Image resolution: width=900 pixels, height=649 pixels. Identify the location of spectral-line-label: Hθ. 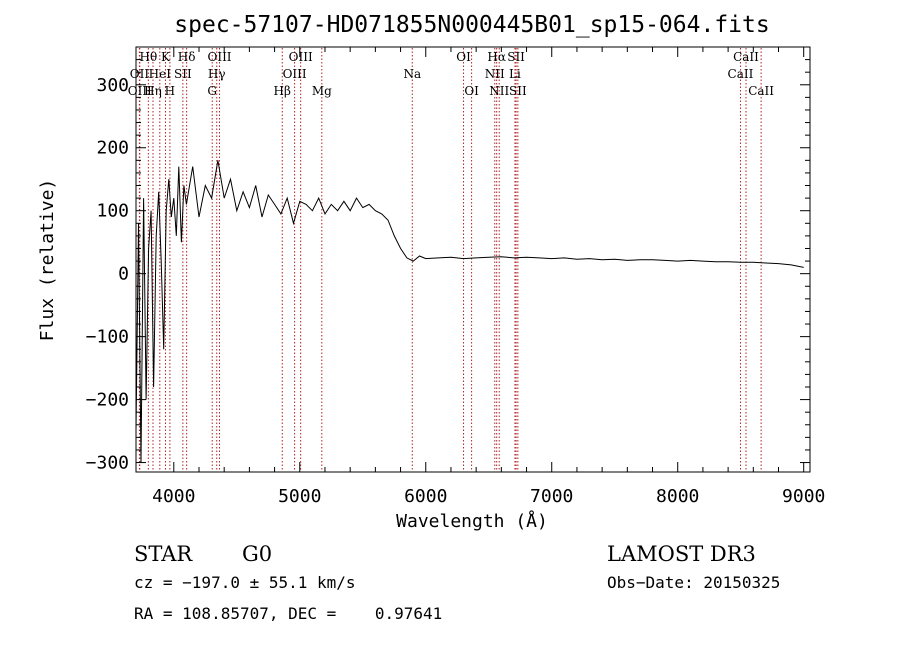
(148, 57).